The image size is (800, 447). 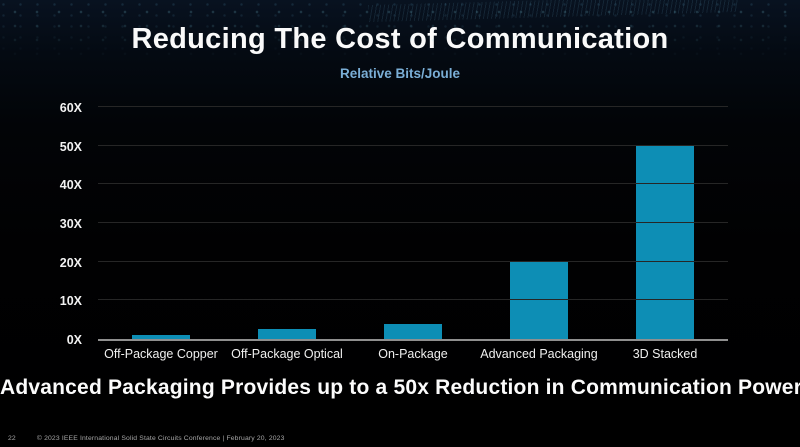 I want to click on bar-3d-stacked, so click(x=665, y=242).